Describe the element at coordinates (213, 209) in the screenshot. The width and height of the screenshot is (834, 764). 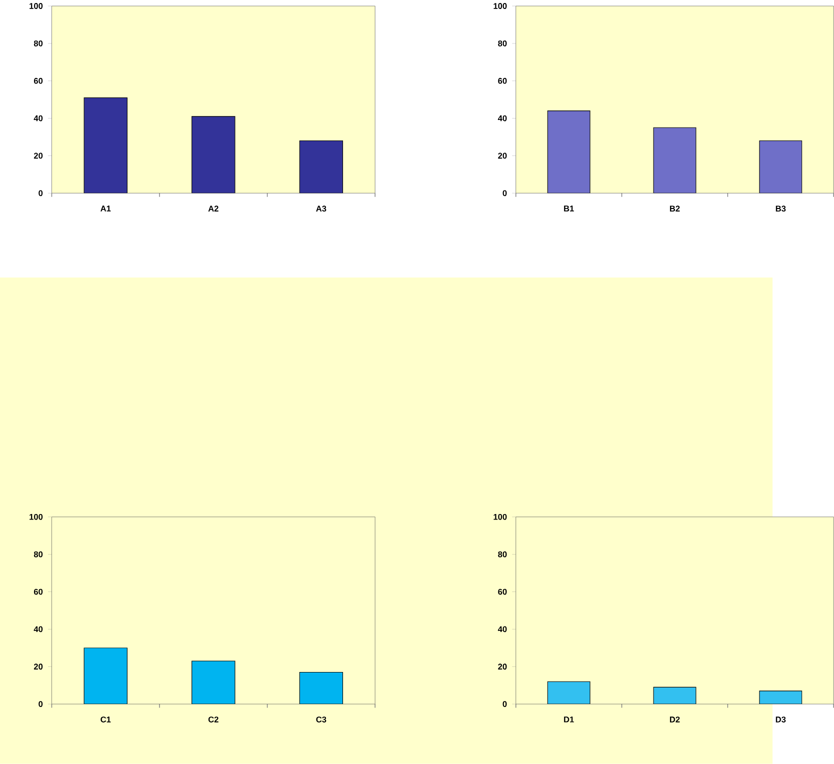
I see `x-tick-label: A2` at that location.